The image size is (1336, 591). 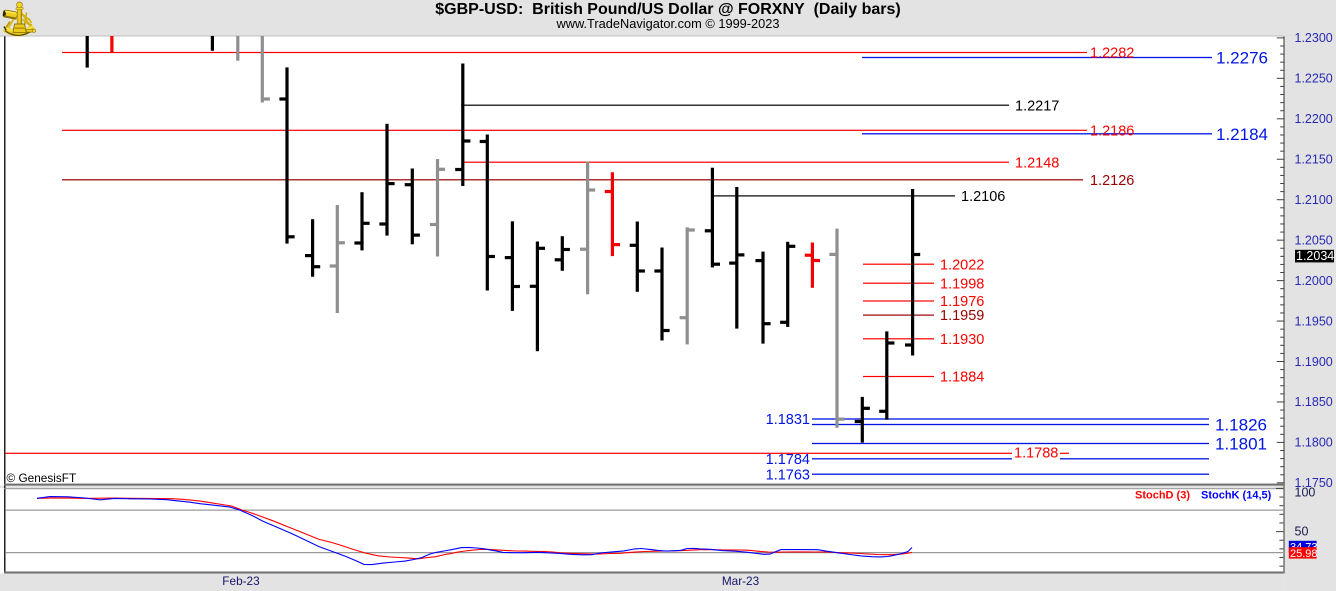 What do you see at coordinates (962, 302) in the screenshot?
I see `svg-text: 1.1976` at bounding box center [962, 302].